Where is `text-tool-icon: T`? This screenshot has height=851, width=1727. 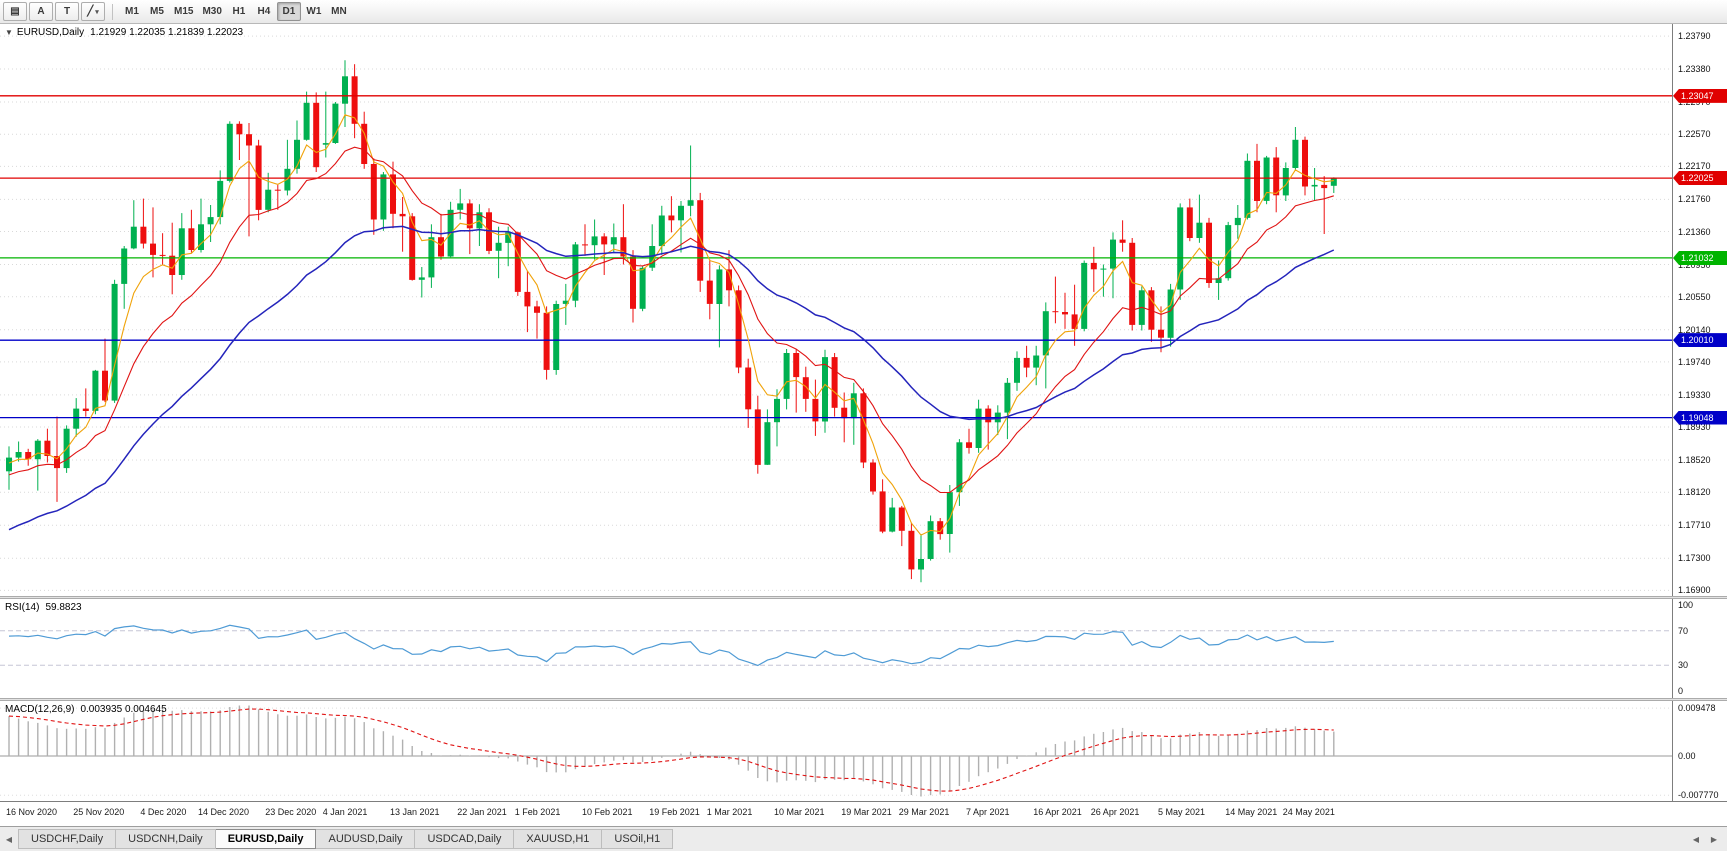
text-tool-icon: T is located at coordinates (67, 11).